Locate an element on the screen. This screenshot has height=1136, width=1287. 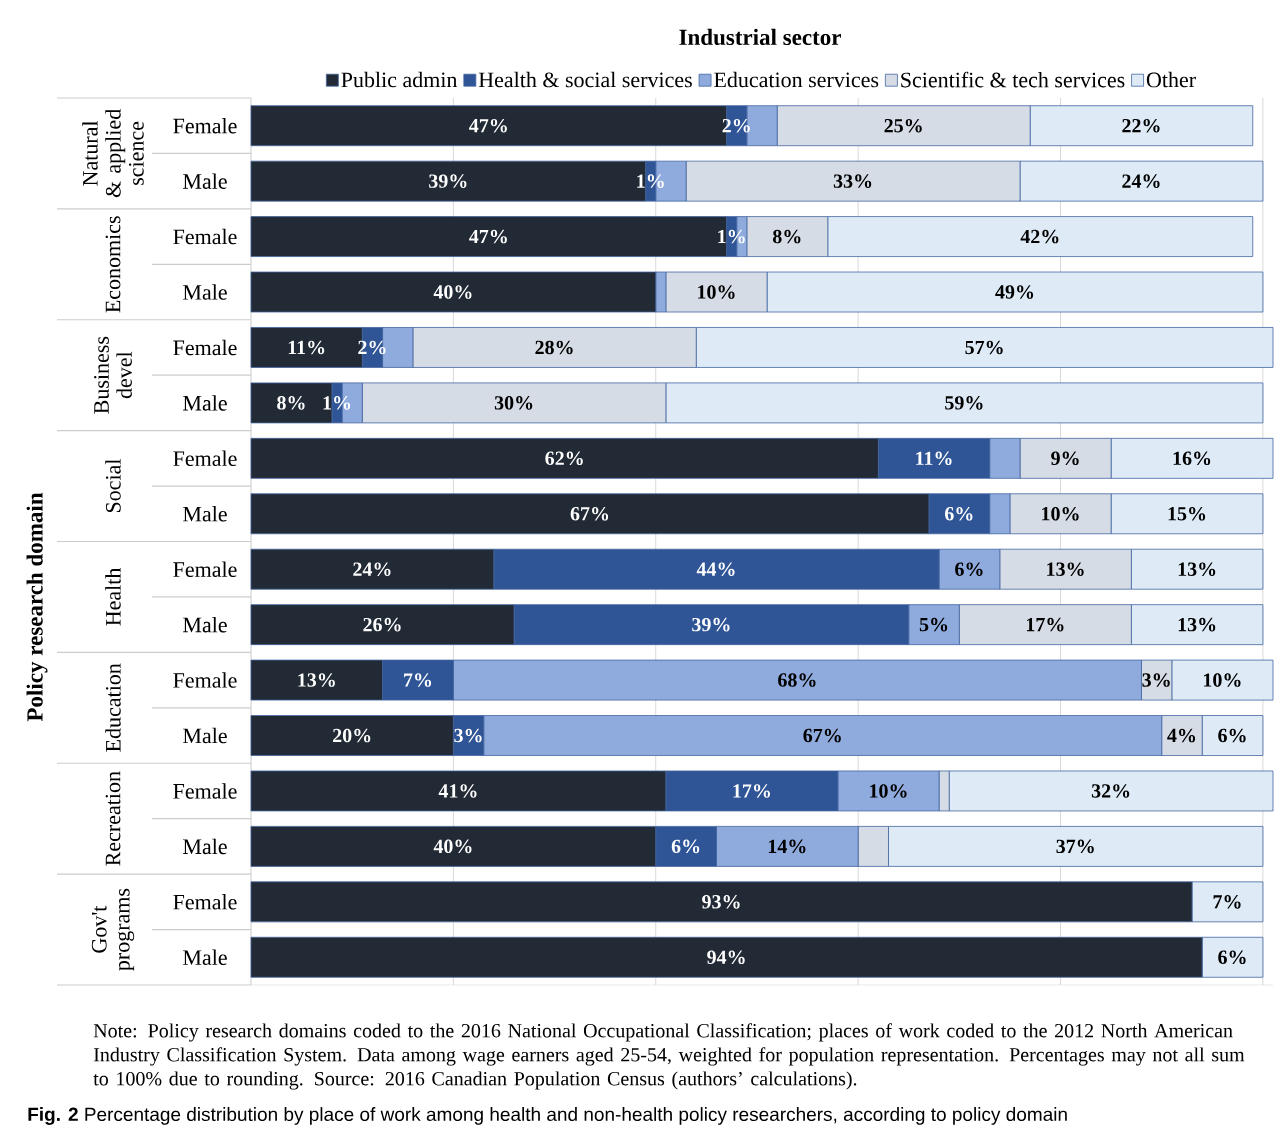
data-label: 44% is located at coordinates (715, 569).